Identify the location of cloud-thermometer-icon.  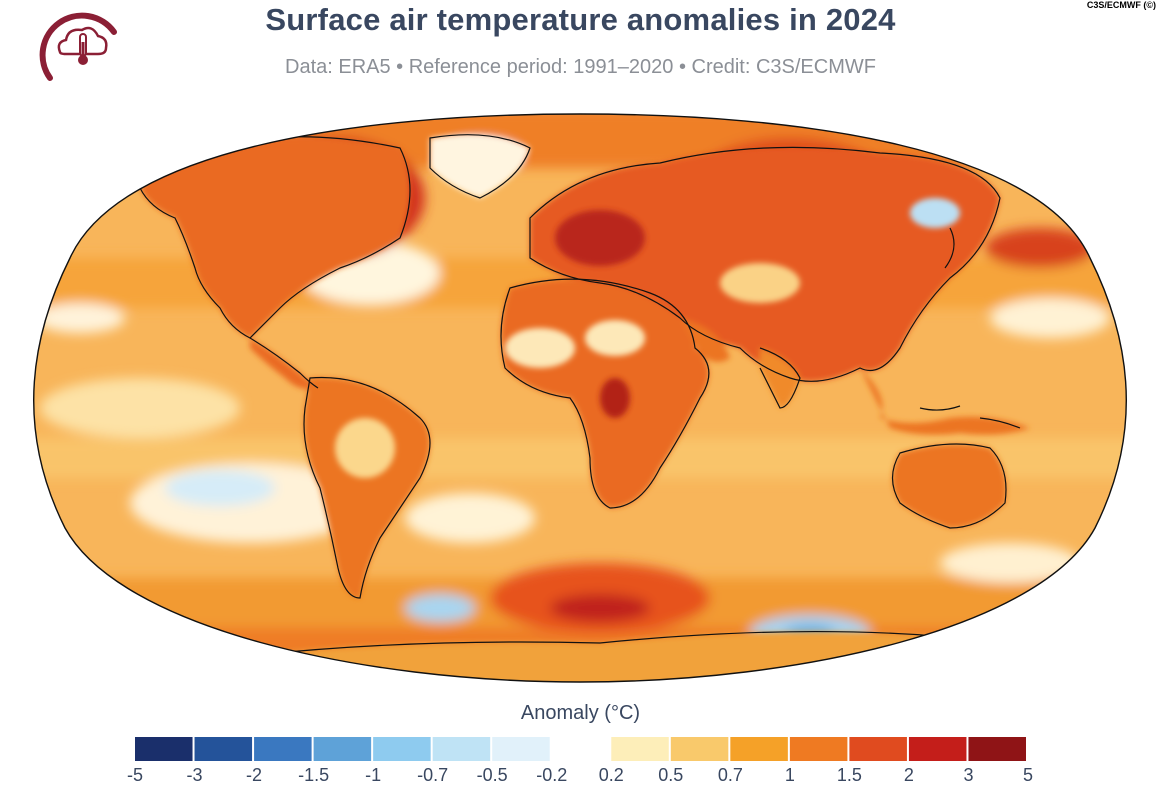
(78, 46).